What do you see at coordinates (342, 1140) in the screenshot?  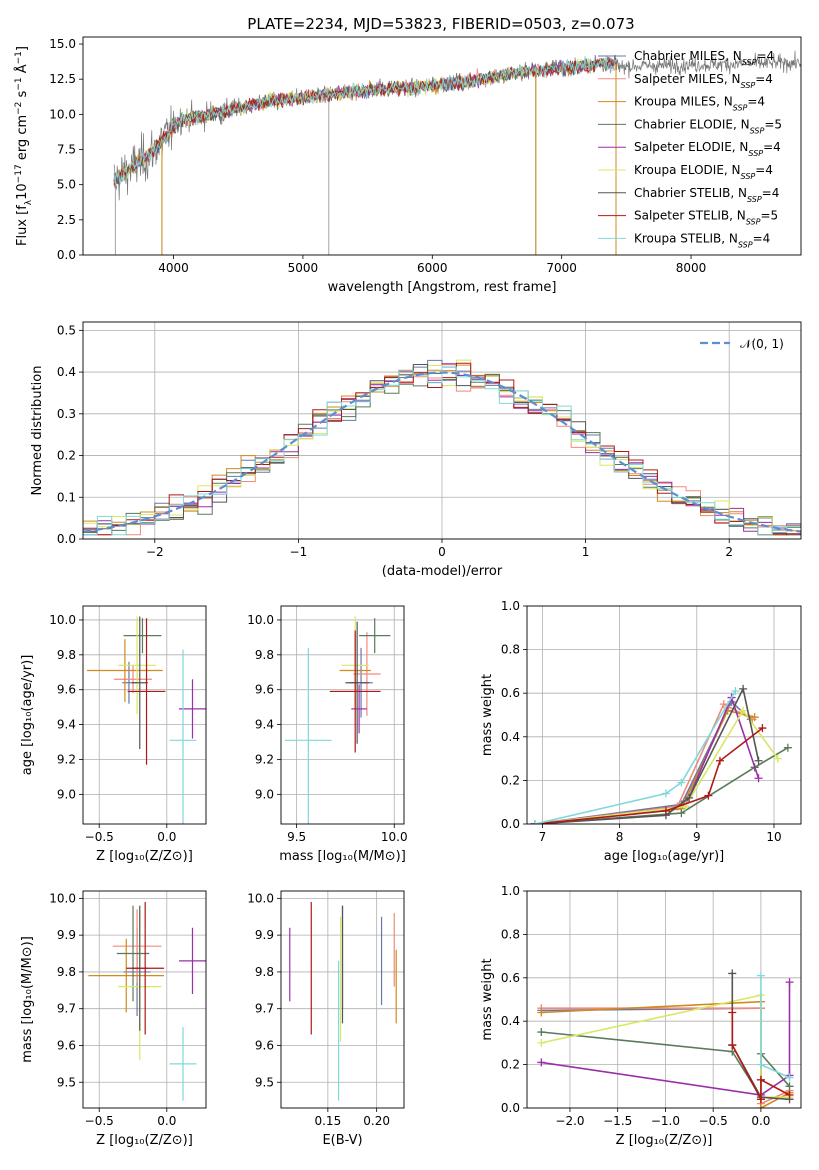 I see `x-axis-label: E(B-V)` at bounding box center [342, 1140].